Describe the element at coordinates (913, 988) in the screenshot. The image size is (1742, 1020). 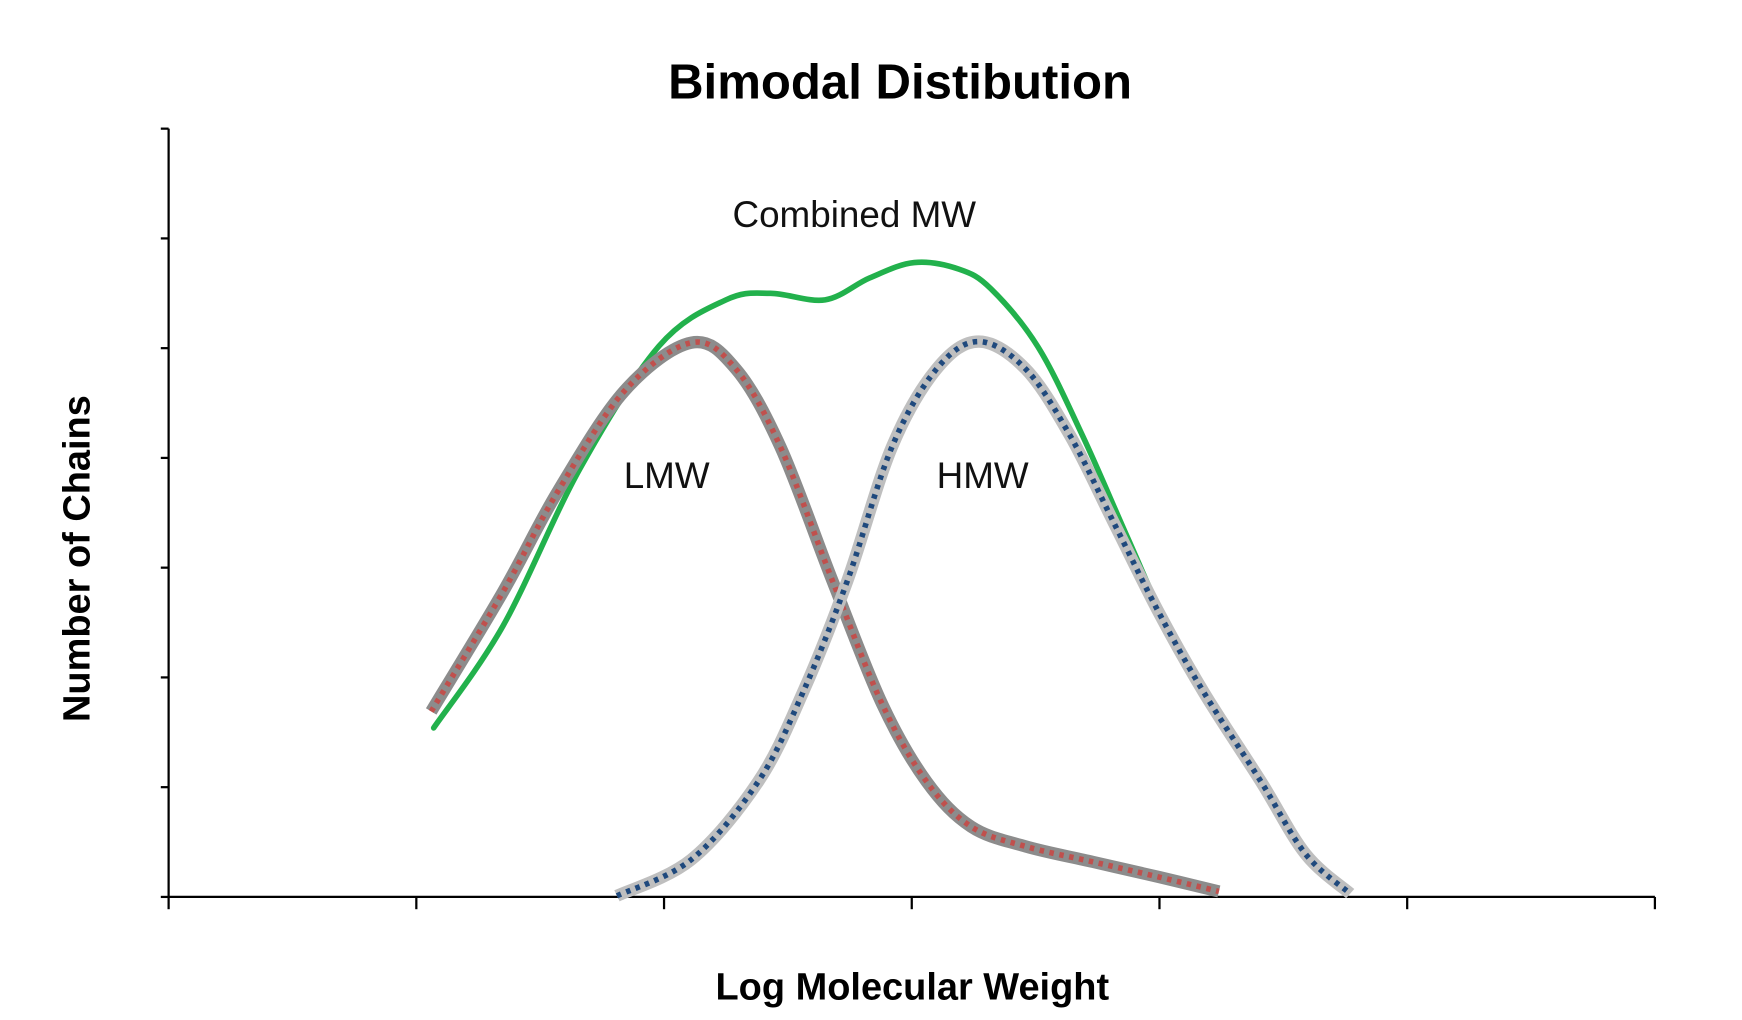
I see `x-axis-label: Log Molecular Weight` at that location.